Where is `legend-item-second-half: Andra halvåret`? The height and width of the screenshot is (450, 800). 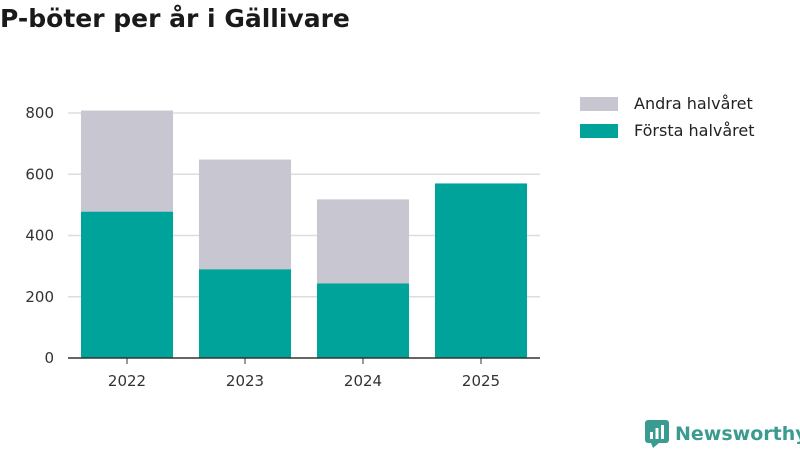 legend-item-second-half: Andra halvåret is located at coordinates (667, 103).